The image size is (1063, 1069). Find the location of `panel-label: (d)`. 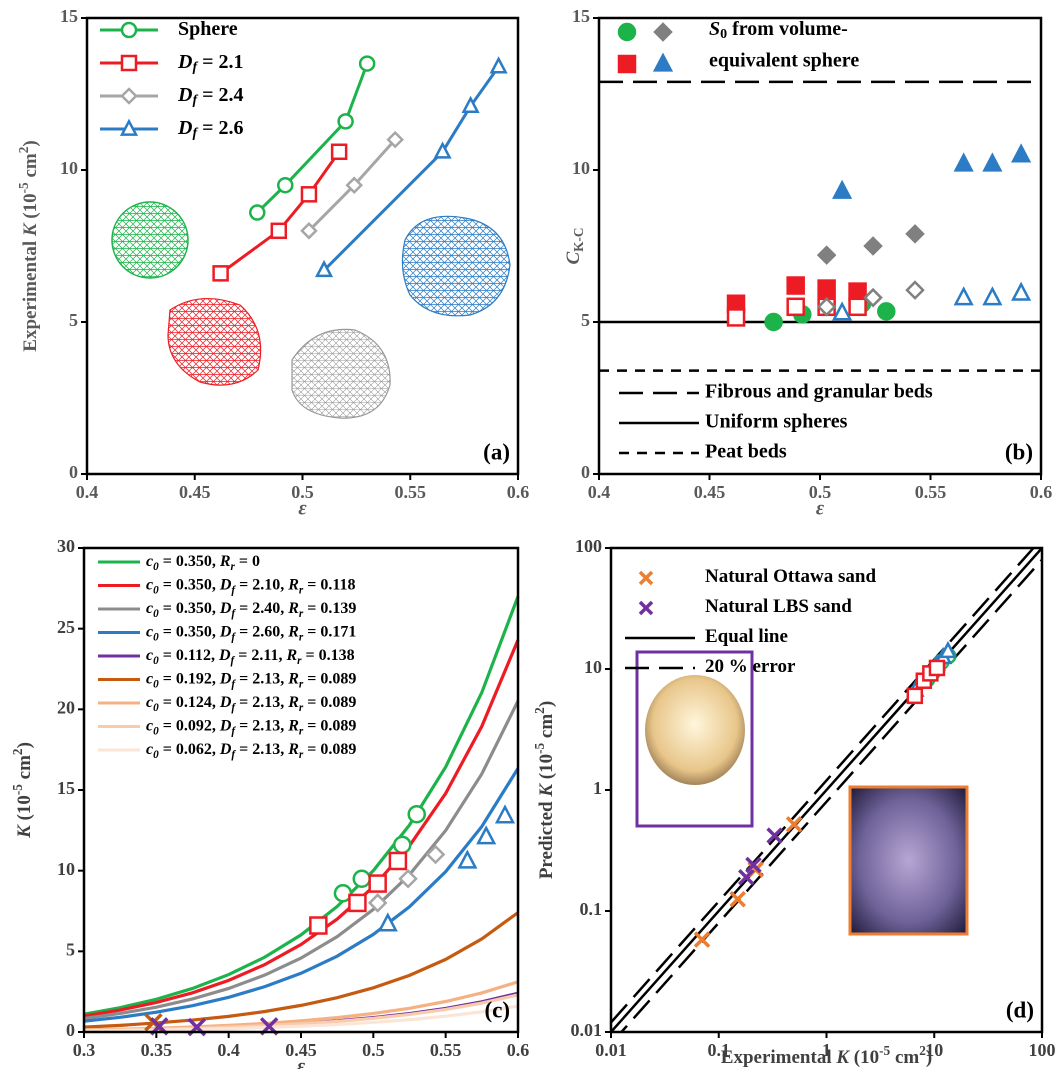

panel-label: (d) is located at coordinates (1020, 1009).